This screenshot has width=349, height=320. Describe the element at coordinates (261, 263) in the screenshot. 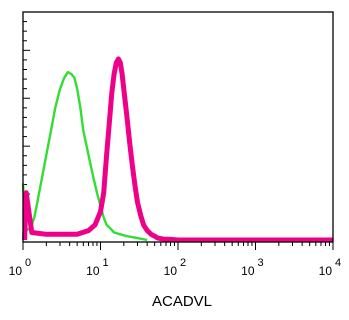

I see `x-tick-exponent: 3` at that location.